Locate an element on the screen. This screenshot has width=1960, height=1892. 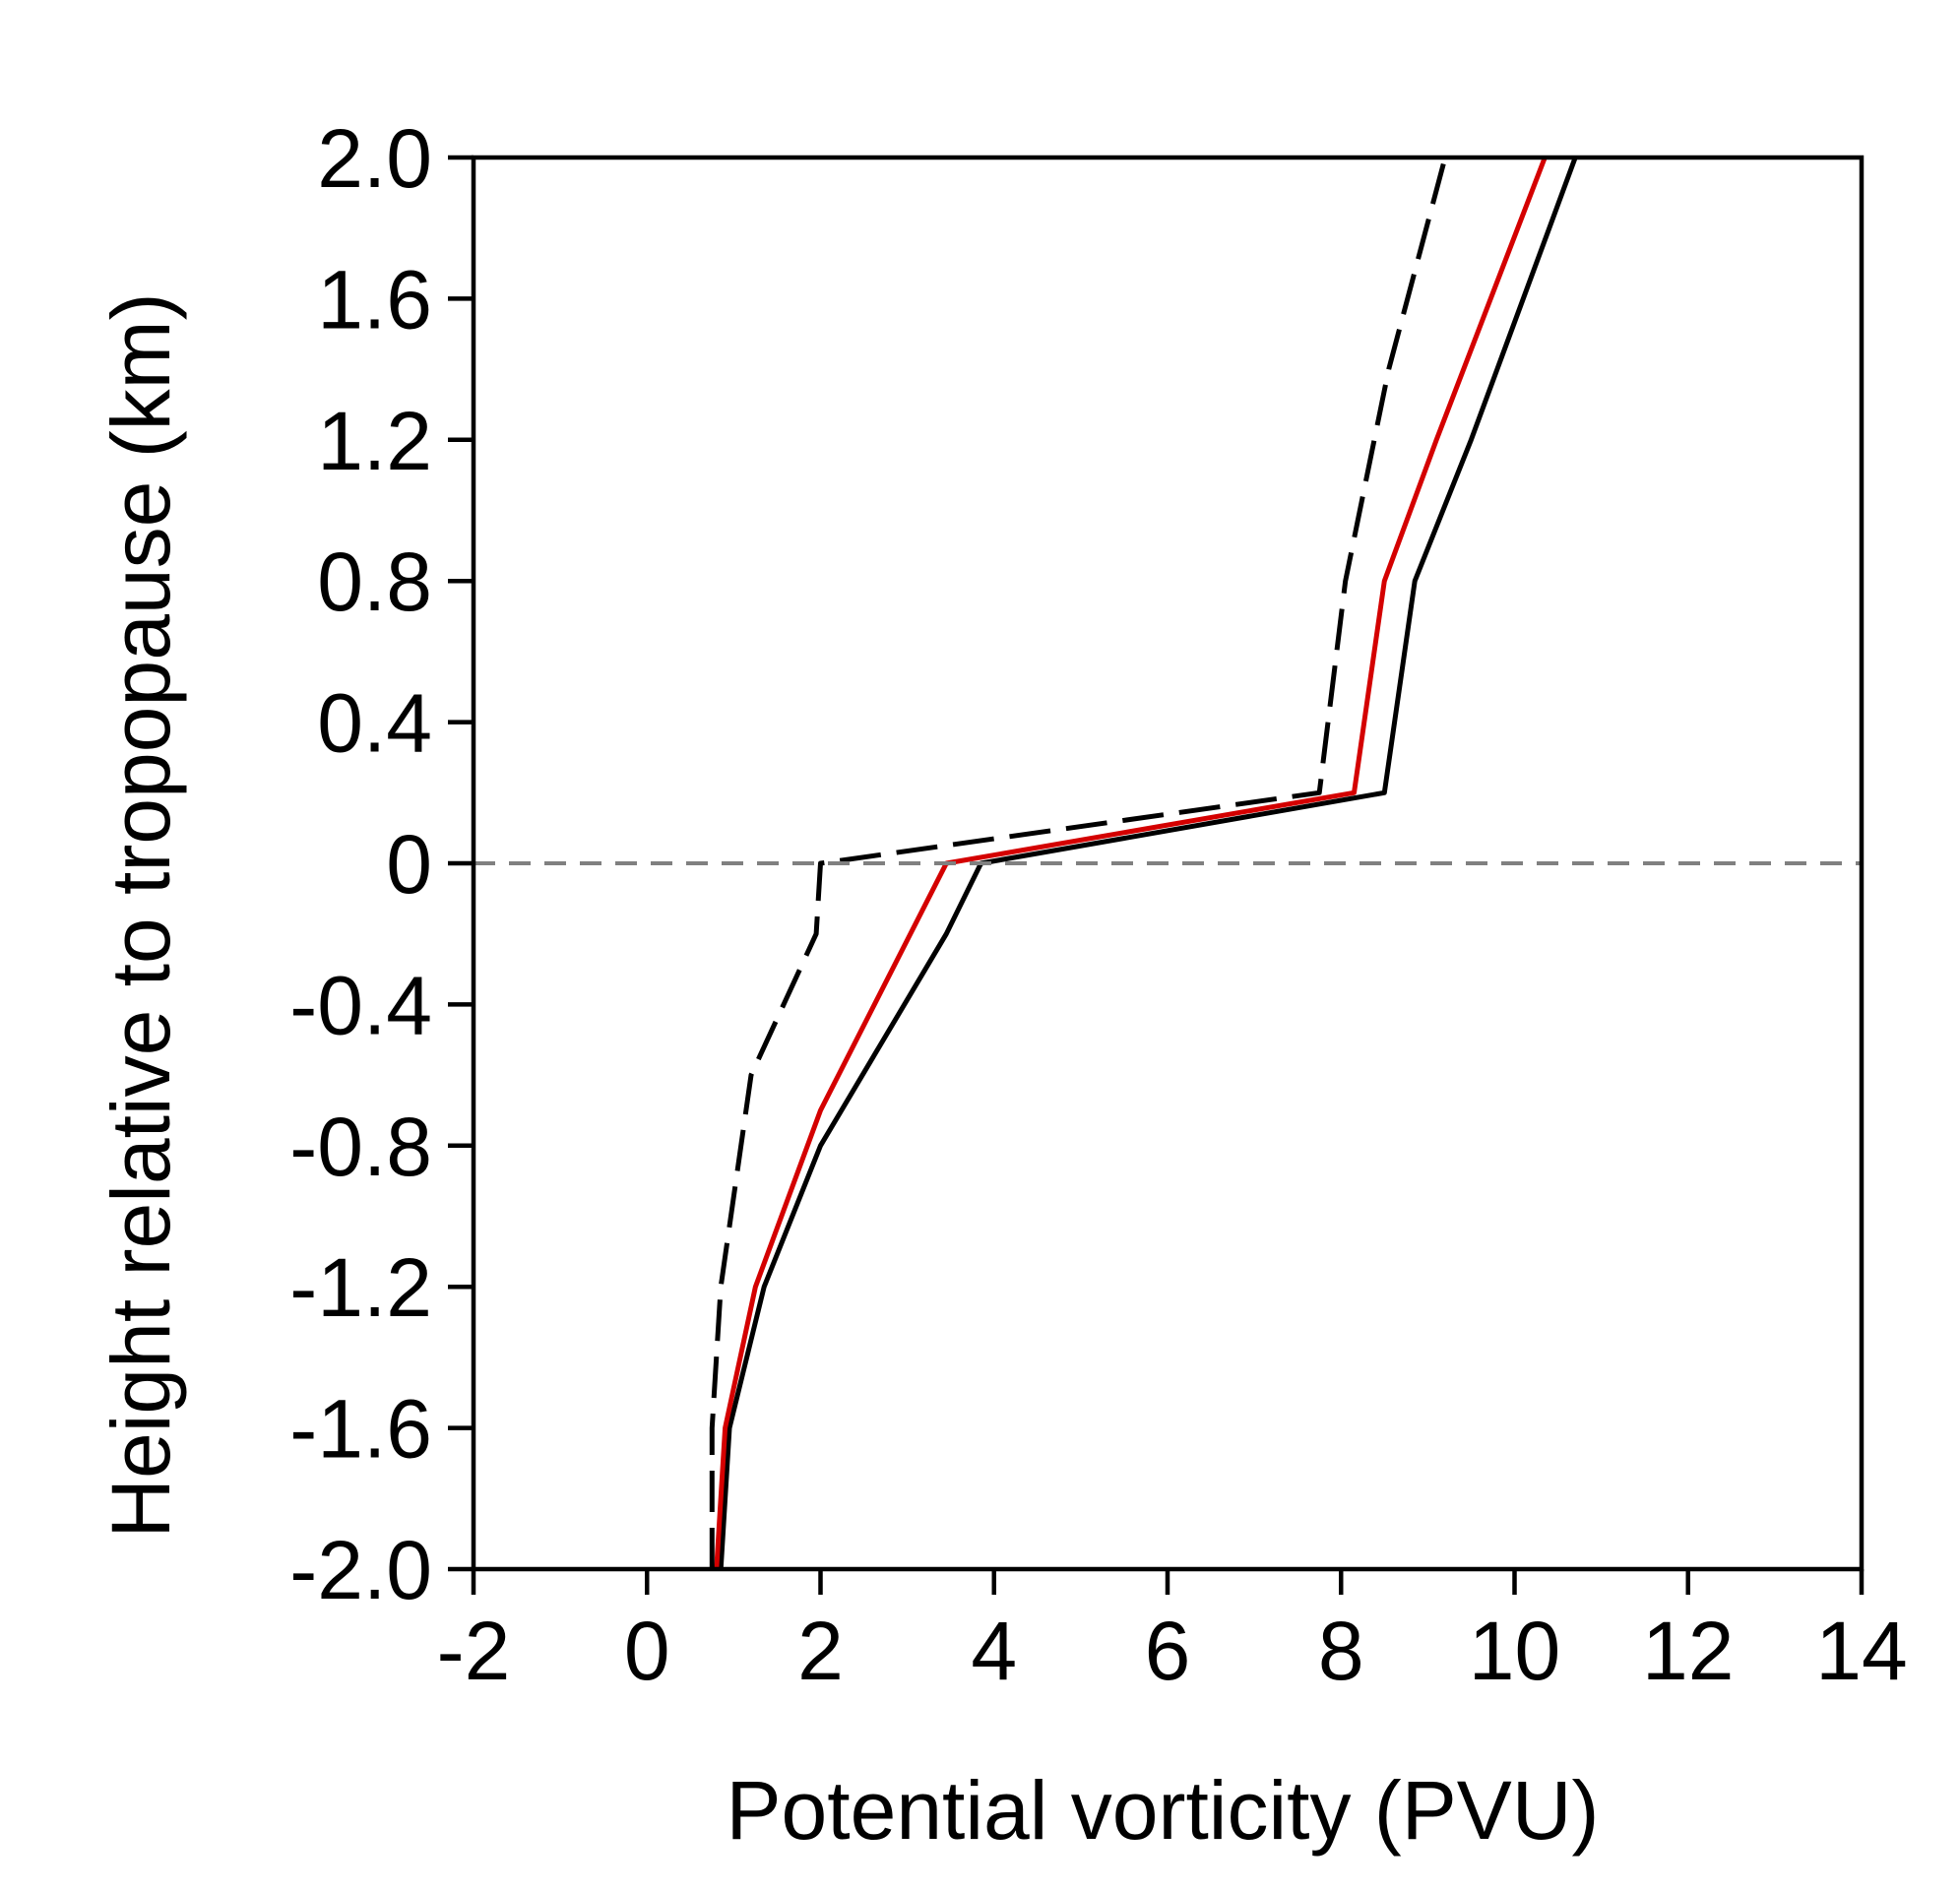
y-axis: 2.0 1.6 1.2 0.8 0.4 0 -0.4 -0.8 -1.2 -1.6 -2.0 is located at coordinates (381, 864).